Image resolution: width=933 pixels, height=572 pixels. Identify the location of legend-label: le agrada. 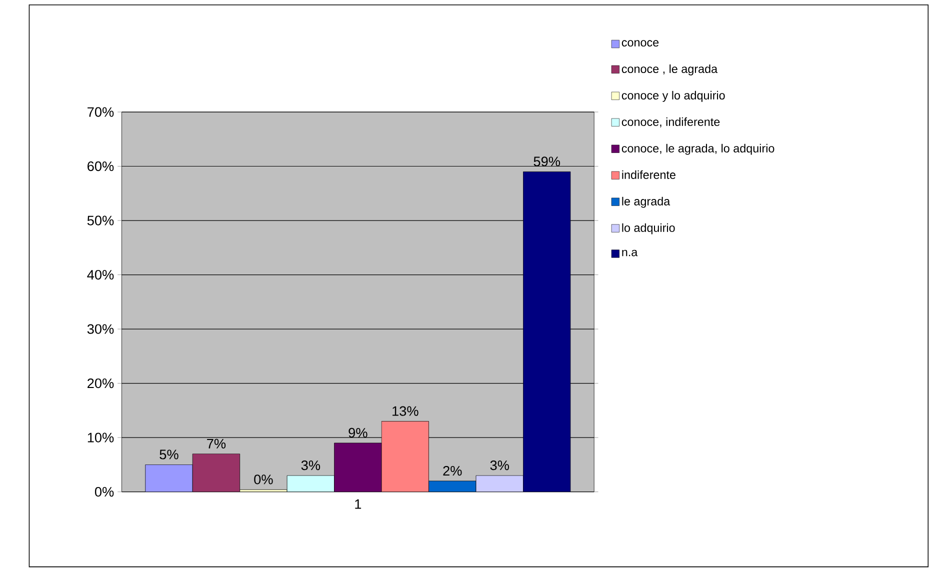
(646, 202).